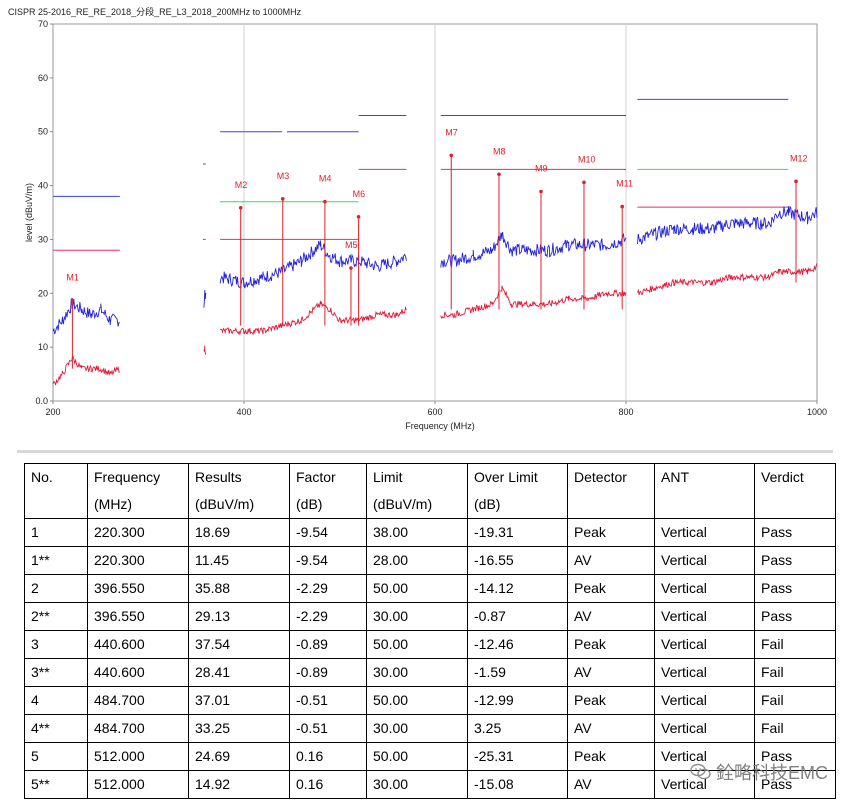 This screenshot has width=854, height=805. What do you see at coordinates (795, 491) in the screenshot?
I see `column-header: Verdict` at bounding box center [795, 491].